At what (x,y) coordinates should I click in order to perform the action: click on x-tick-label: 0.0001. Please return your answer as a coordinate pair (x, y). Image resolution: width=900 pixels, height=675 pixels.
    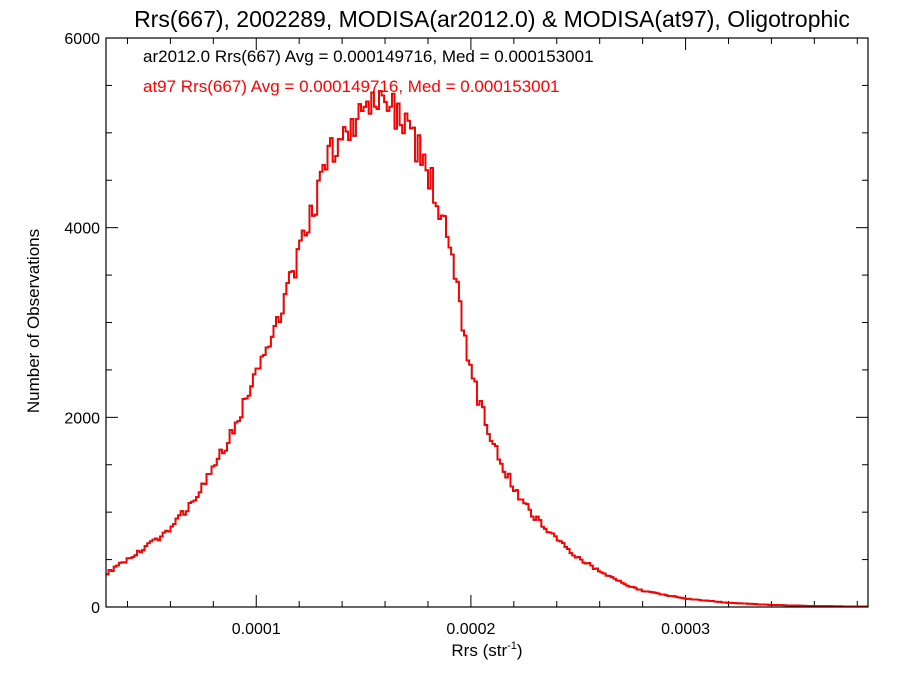
    Looking at the image, I should click on (256, 629).